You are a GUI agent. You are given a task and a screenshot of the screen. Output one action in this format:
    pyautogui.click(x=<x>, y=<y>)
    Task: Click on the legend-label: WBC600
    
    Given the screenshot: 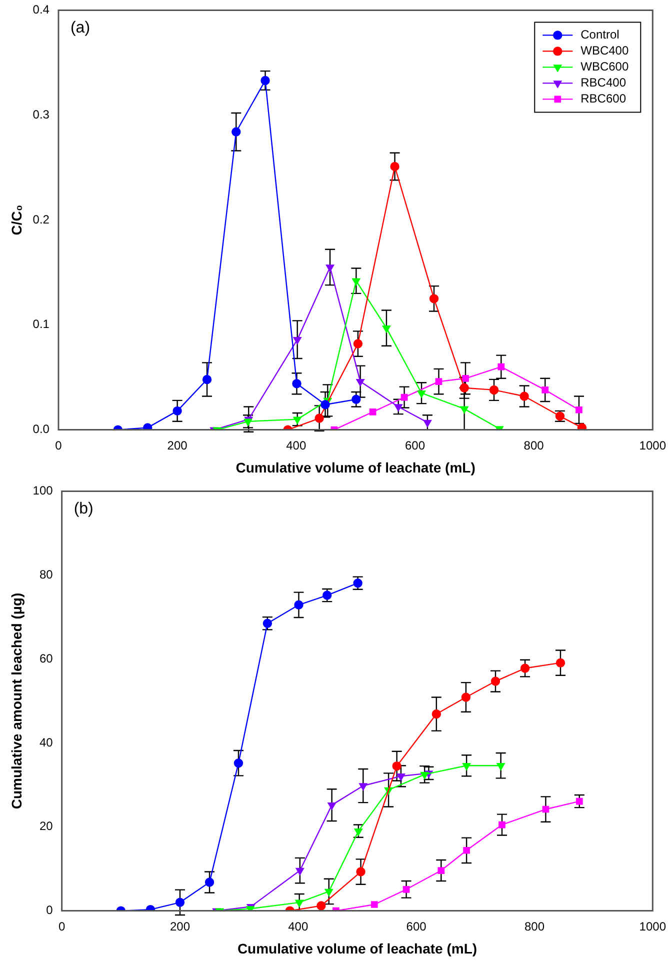 What is the action you would take?
    pyautogui.click(x=604, y=67)
    